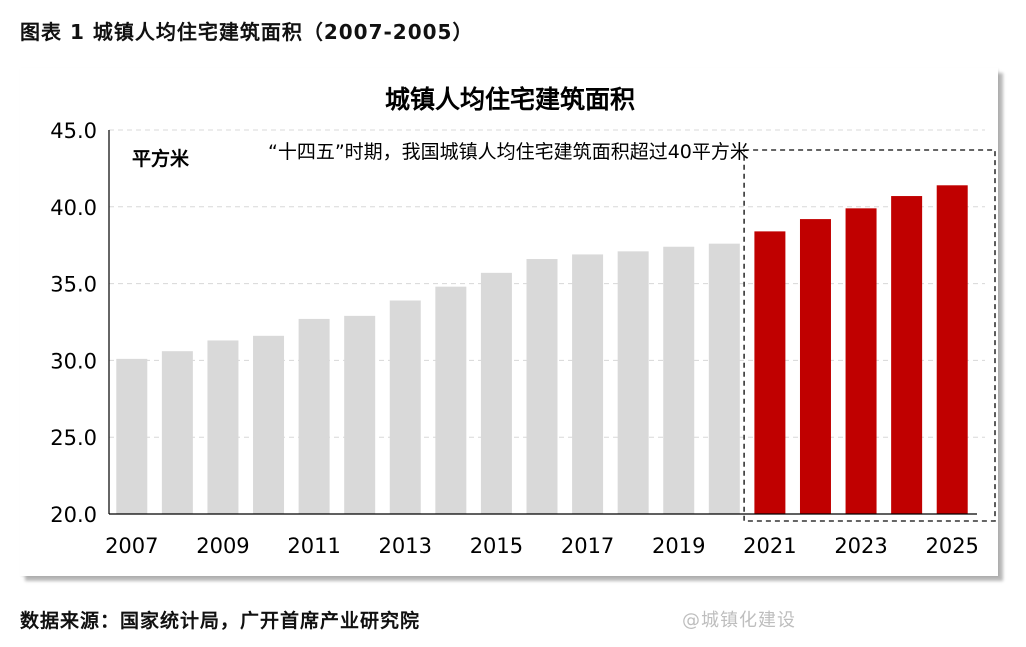  What do you see at coordinates (73, 323) in the screenshot?
I see `y-axis-ticks: 20.0 25.0 30.0 35.0 40.0 45.0` at bounding box center [73, 323].